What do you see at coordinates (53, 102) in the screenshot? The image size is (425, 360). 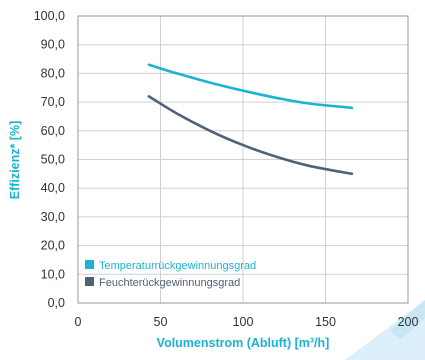 I see `y-tick-label: 70,0` at bounding box center [53, 102].